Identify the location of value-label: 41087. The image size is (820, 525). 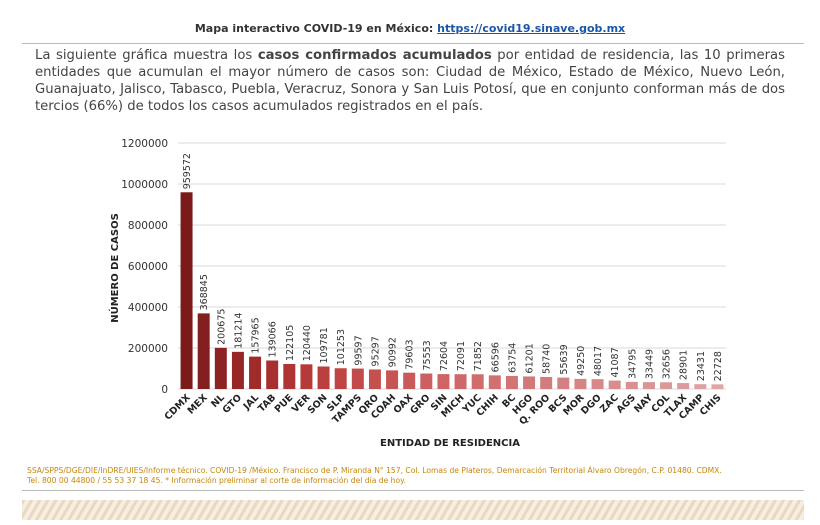
(615, 362).